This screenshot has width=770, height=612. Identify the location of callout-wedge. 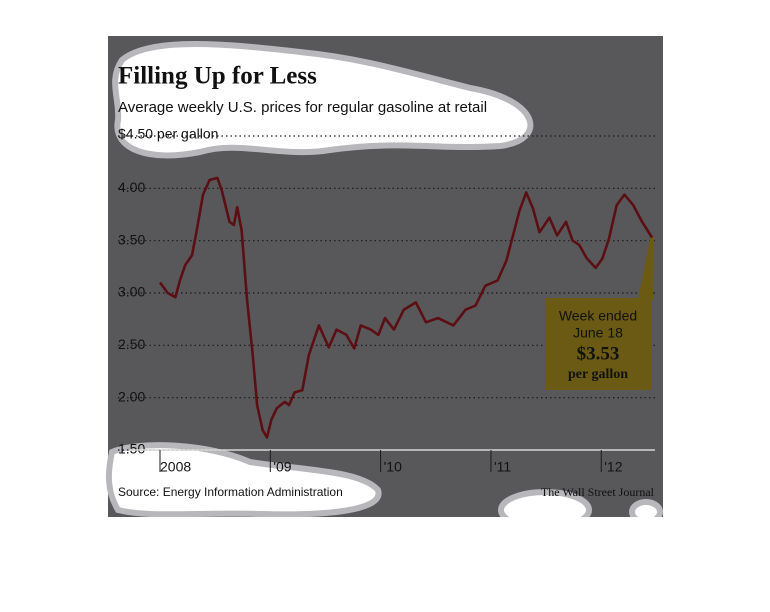
(646, 268).